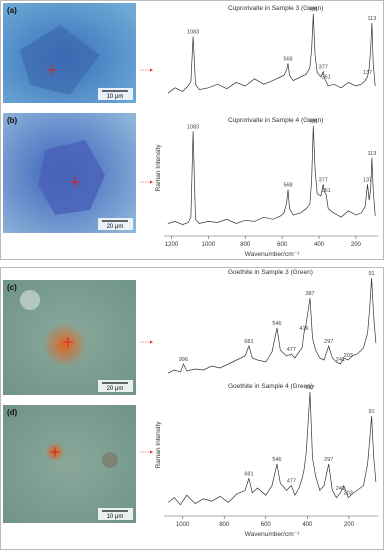 The height and width of the screenshot is (550, 384). I want to click on panel-label: (a), so click(12, 10).